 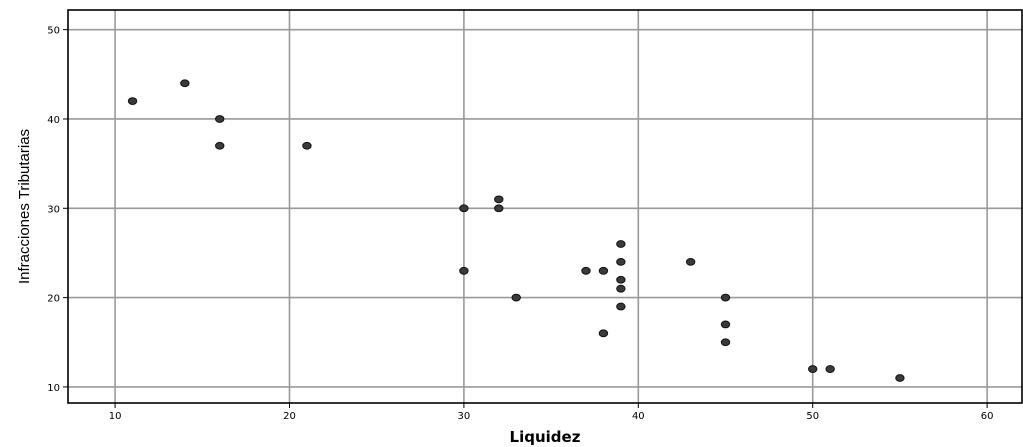 What do you see at coordinates (53, 209) in the screenshot?
I see `y-tick-label: 30` at bounding box center [53, 209].